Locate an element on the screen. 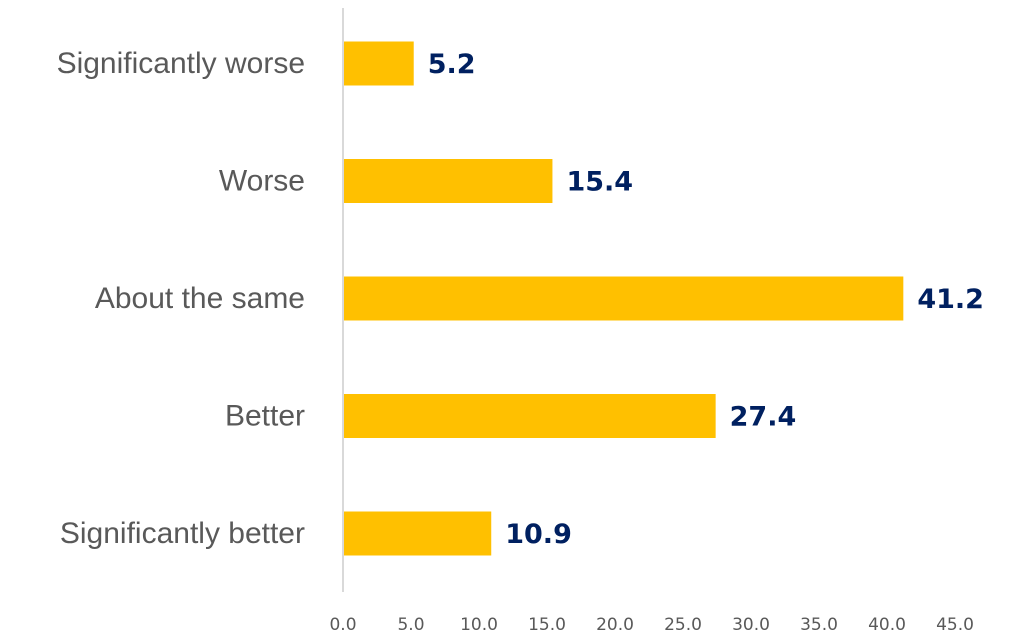  x-axis-ticks: 0.0 5.0 10.0 15.0 20.0 25.0 30.0 35.0 40.0 45.0 is located at coordinates (651, 625).